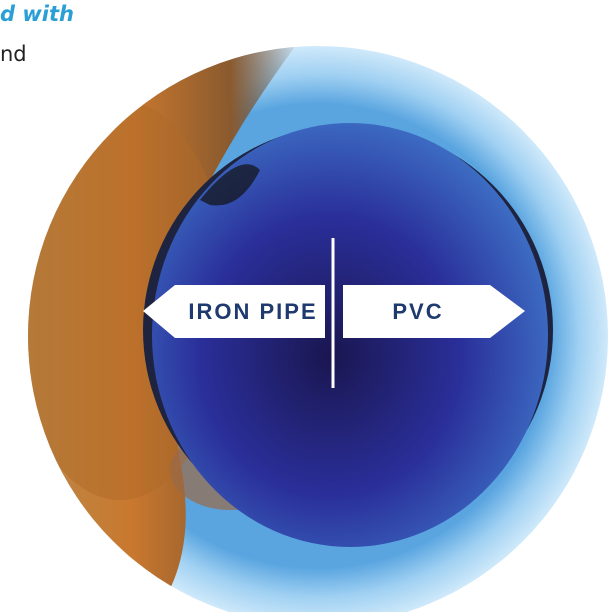  What do you see at coordinates (13, 54) in the screenshot?
I see `body-fragment: nd` at bounding box center [13, 54].